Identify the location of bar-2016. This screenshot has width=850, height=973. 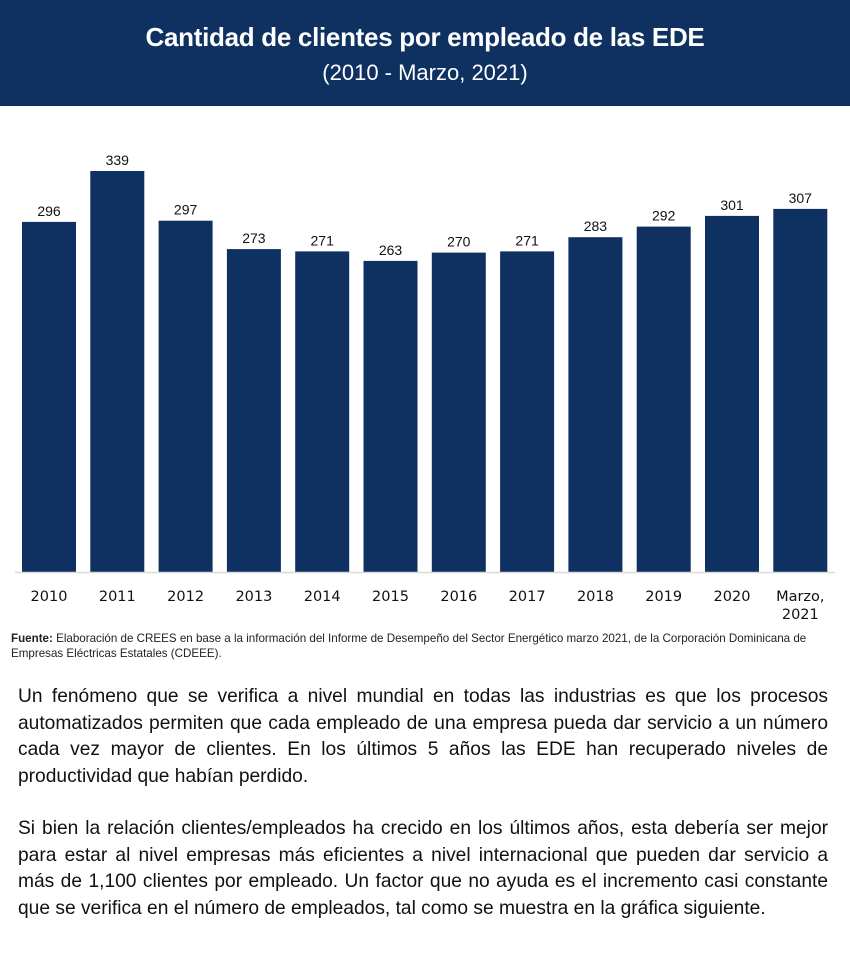
(458, 412).